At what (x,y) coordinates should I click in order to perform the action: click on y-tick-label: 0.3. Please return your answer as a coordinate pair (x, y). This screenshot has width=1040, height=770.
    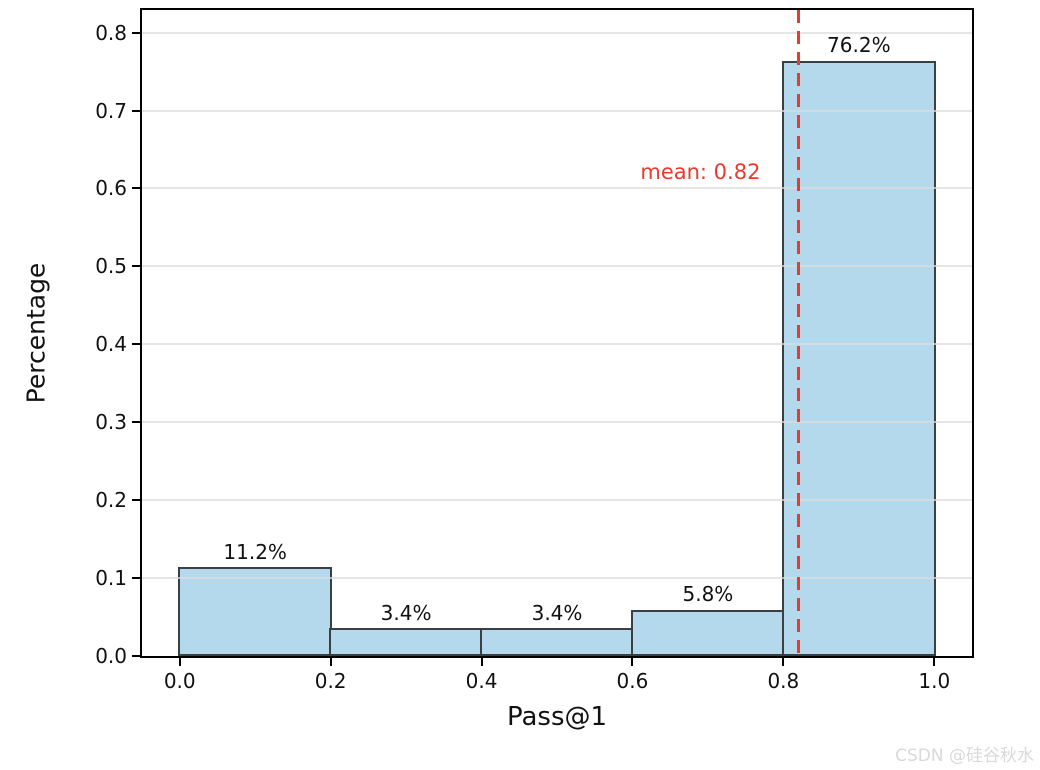
    Looking at the image, I should click on (111, 422).